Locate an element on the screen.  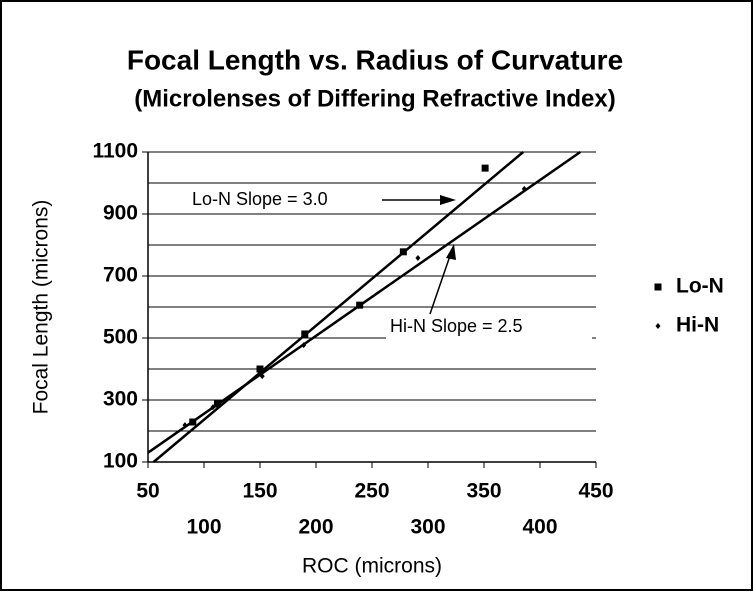
x-tick-label: 400 is located at coordinates (539, 527).